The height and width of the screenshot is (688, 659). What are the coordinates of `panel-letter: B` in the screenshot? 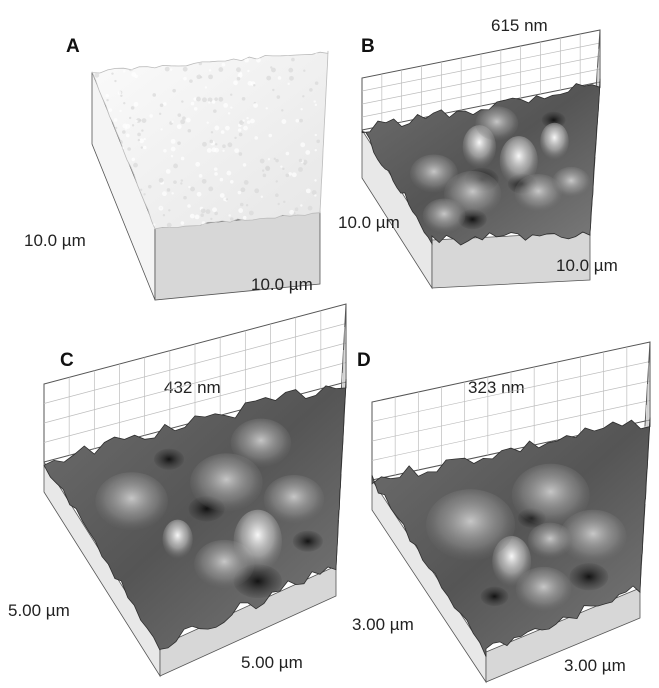 It's located at (368, 46).